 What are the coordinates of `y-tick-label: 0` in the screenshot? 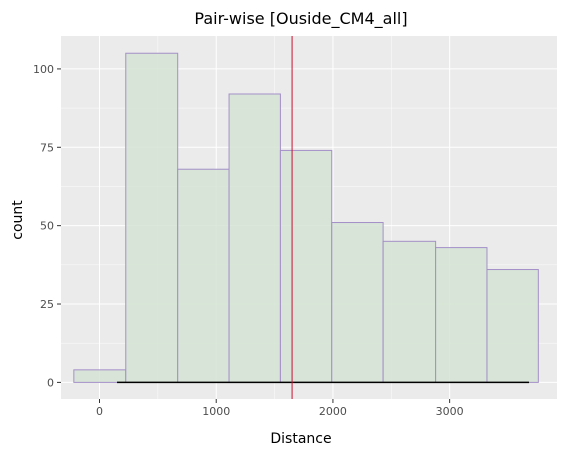 It's located at (50, 382).